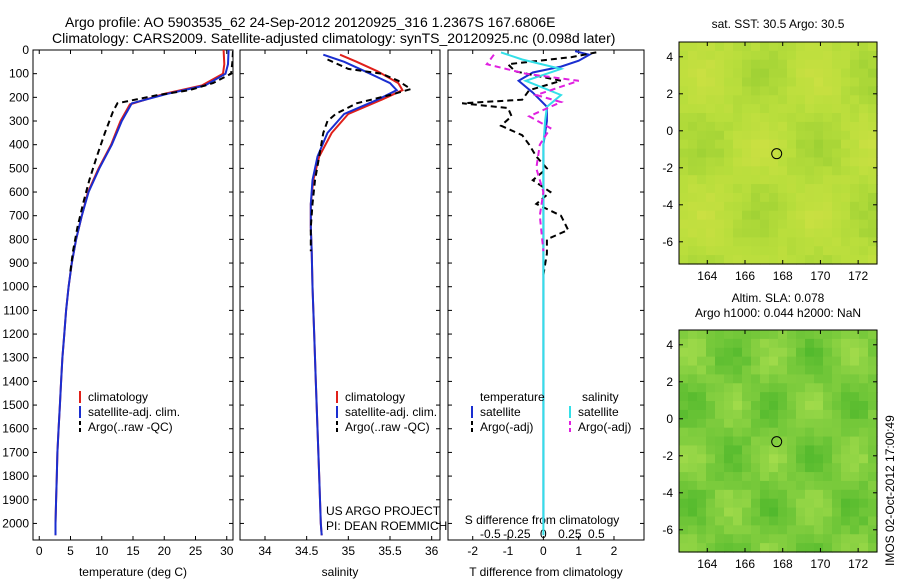 The image size is (900, 580). Describe the element at coordinates (707, 276) in the screenshot. I see `sst-map-xtick-label: 164` at that location.